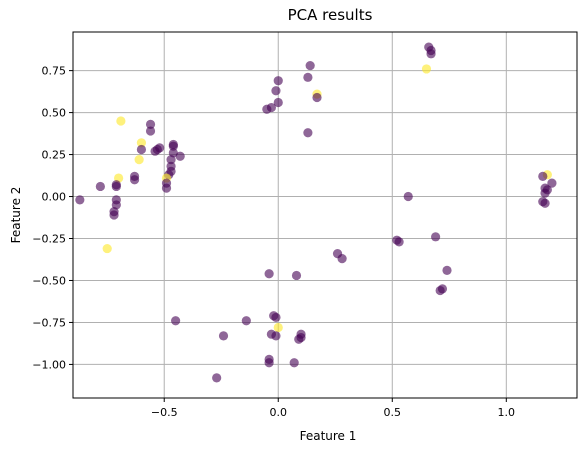  I want to click on y-tick-label: −0.75, so click(49, 322).